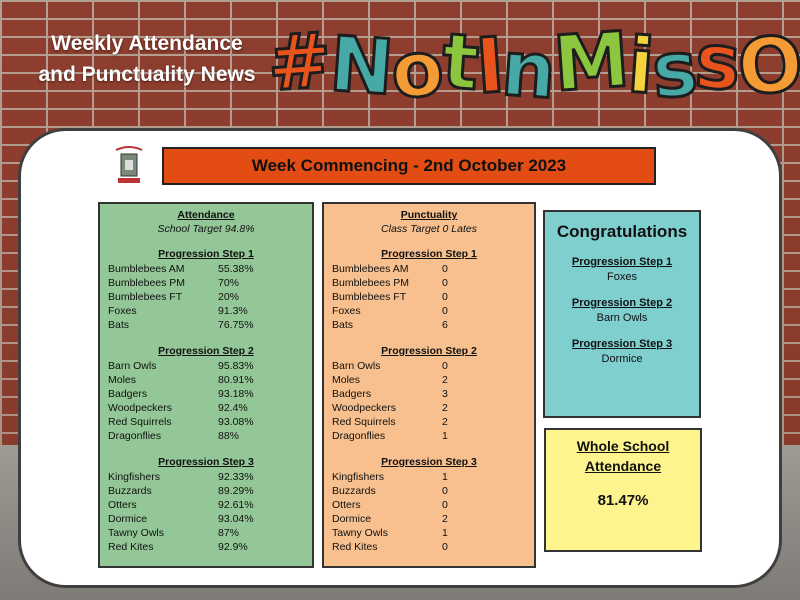  I want to click on class-name: Bumblebees PM, so click(371, 283).